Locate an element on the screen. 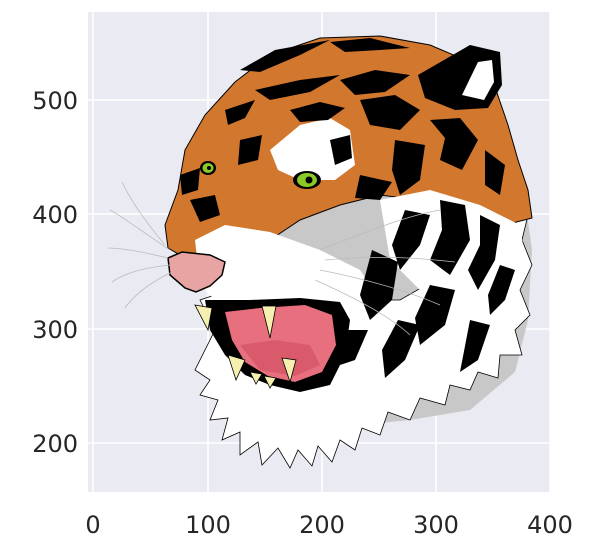 The height and width of the screenshot is (552, 592). tiger-tongue is located at coordinates (280, 358).